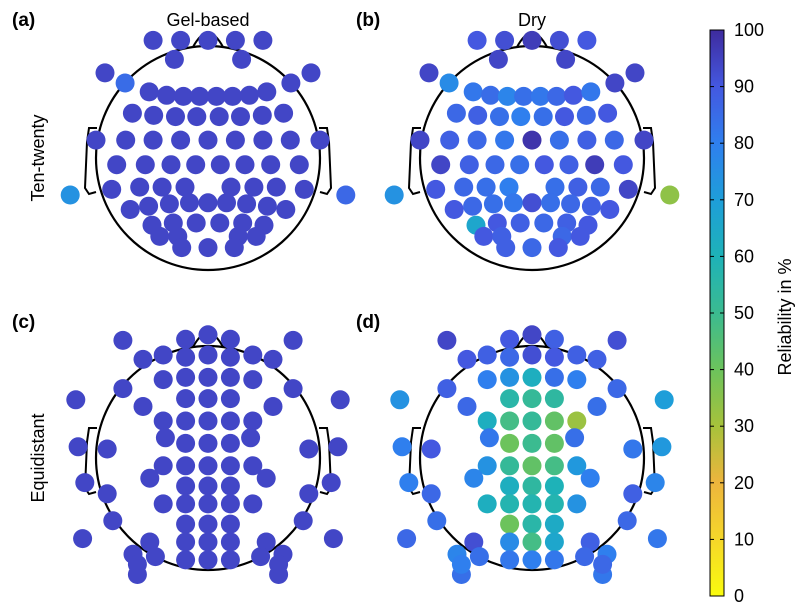 The image size is (809, 606). I want to click on head-left-ear, so click(414, 161).